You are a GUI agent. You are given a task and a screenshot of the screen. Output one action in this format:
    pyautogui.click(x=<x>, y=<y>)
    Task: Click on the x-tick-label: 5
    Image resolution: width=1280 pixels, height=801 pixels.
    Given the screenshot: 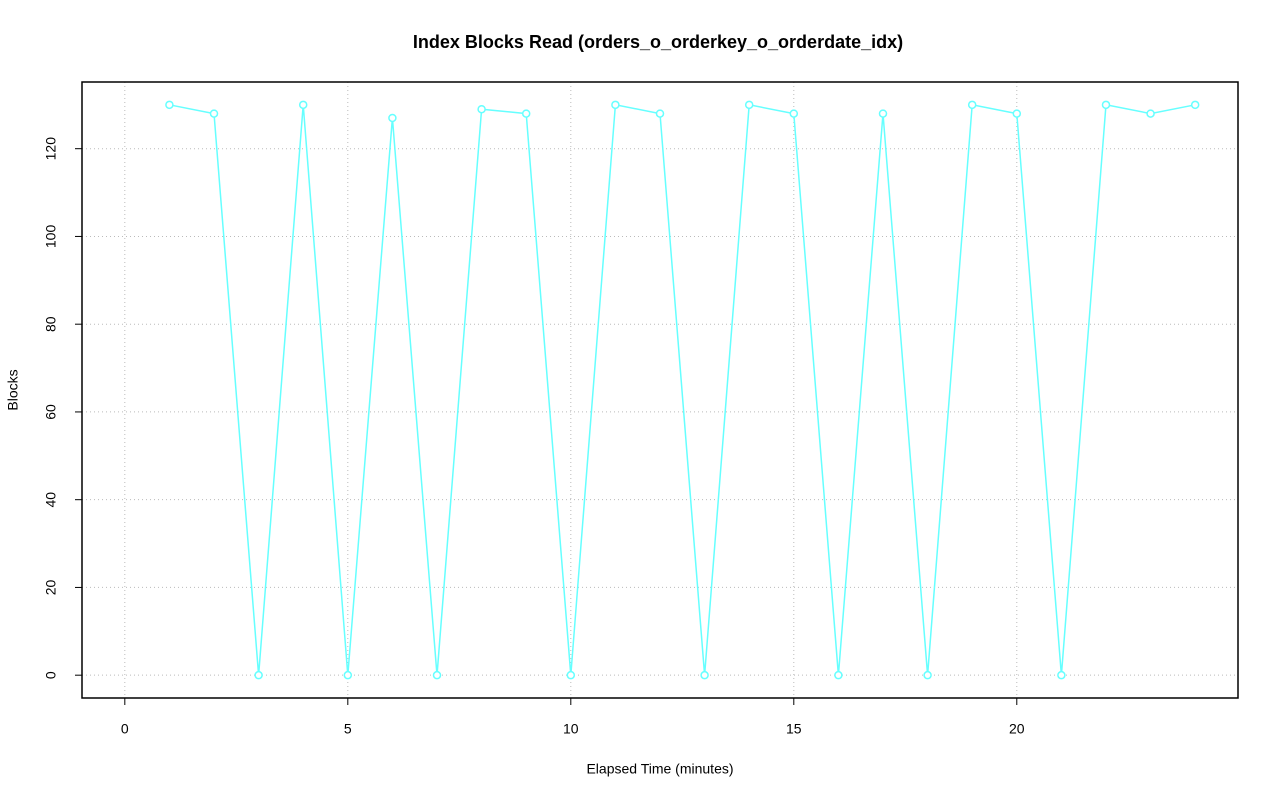 What is the action you would take?
    pyautogui.click(x=348, y=729)
    